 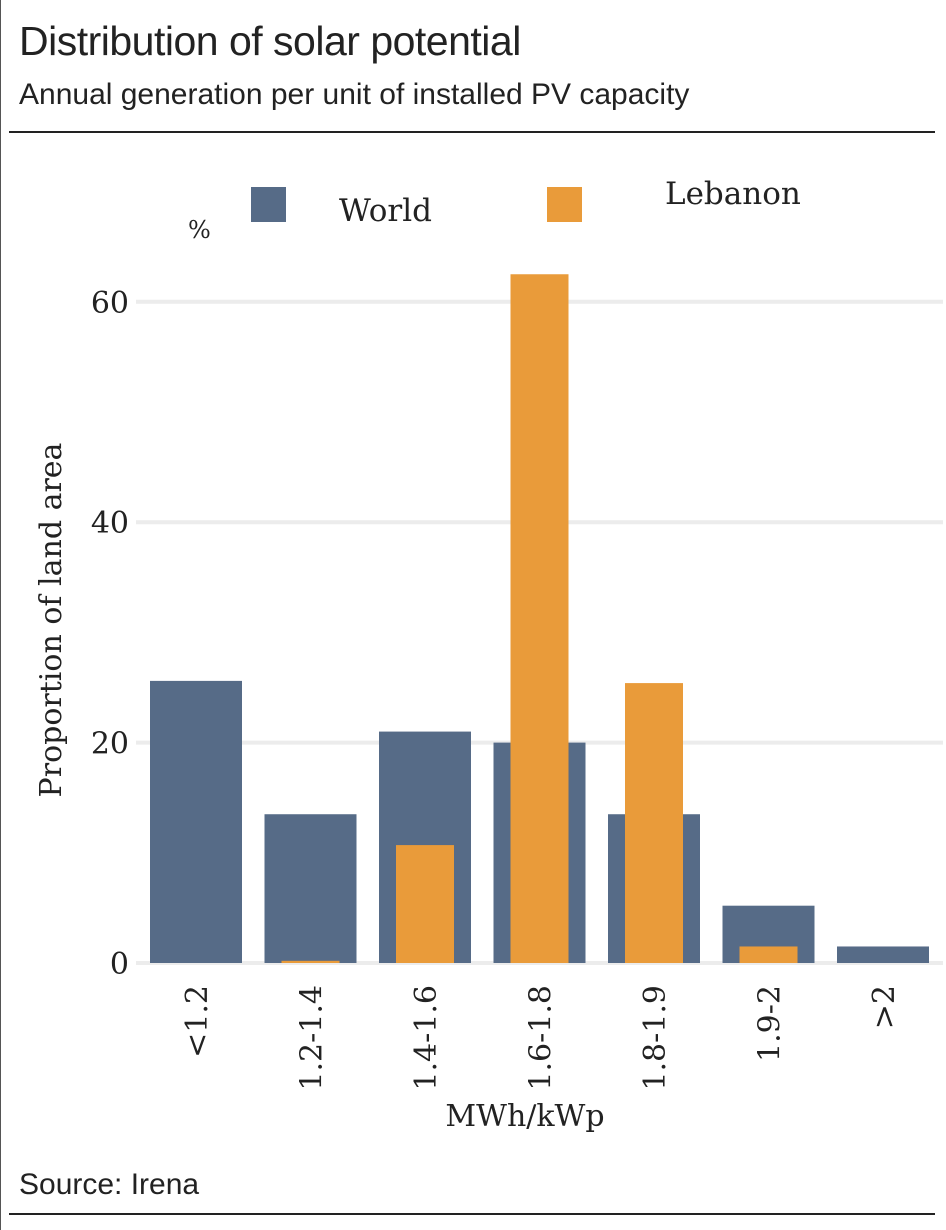 What do you see at coordinates (526, 202) in the screenshot?
I see `legend: World Lebanon` at bounding box center [526, 202].